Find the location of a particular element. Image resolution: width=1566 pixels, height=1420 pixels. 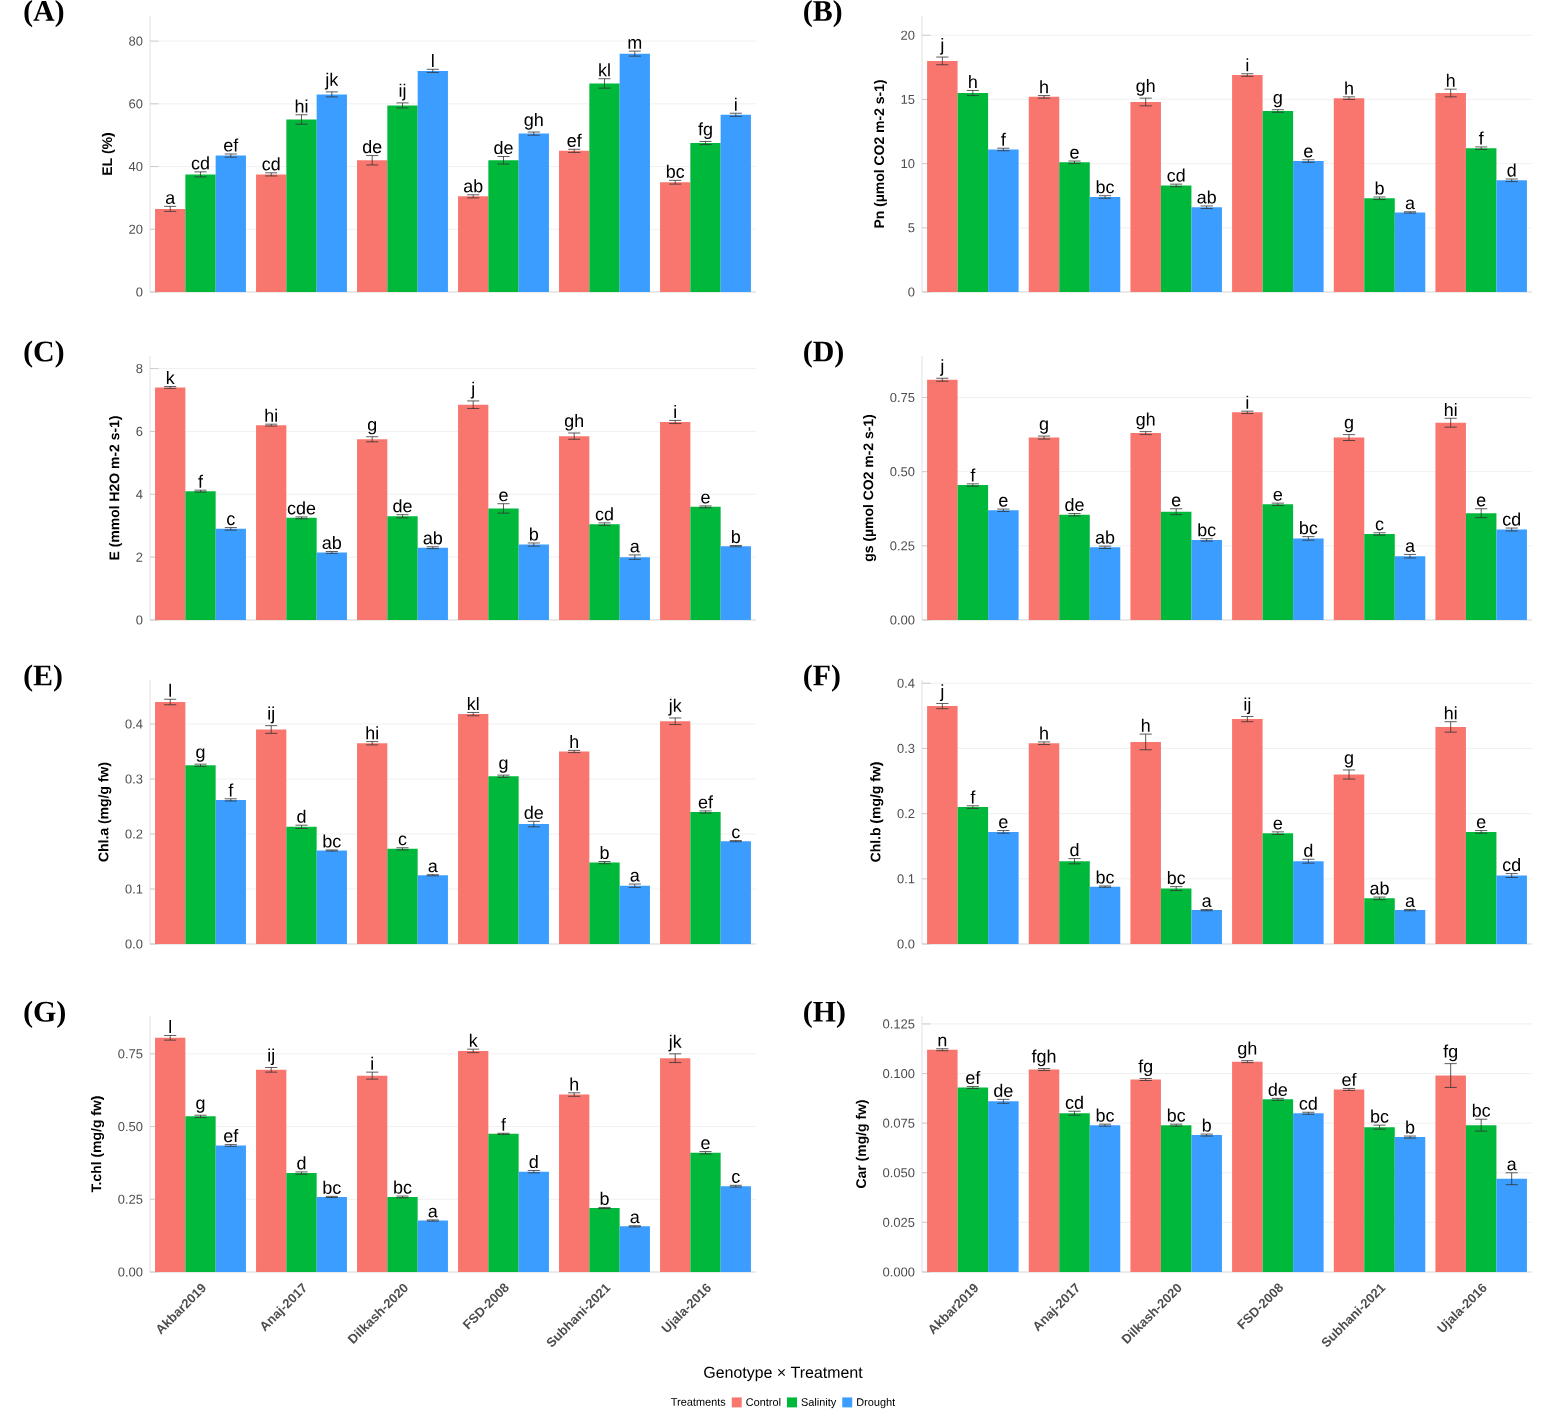

chart-title: (D) is located at coordinates (823, 354).